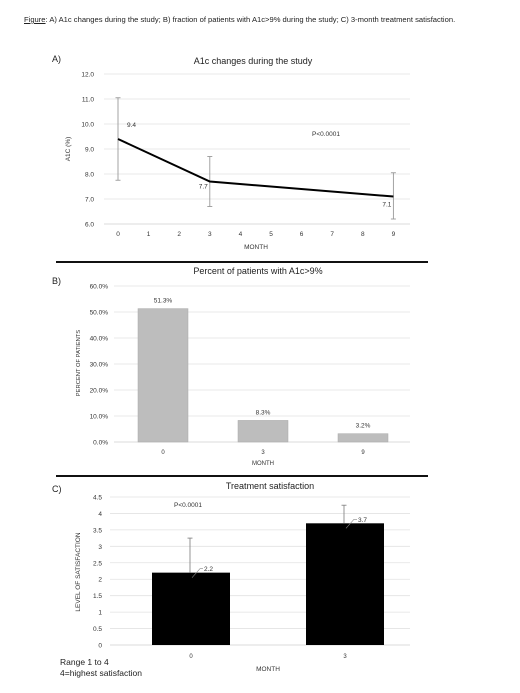  I want to click on separator-bc, so click(242, 476).